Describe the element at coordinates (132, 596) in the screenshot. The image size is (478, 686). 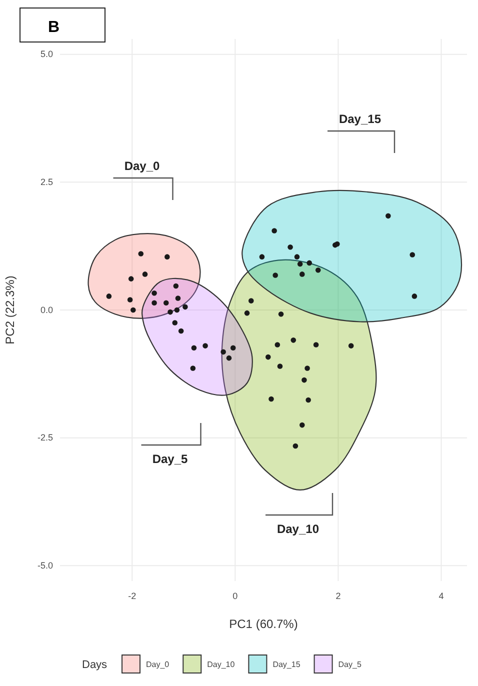
I see `x-tick-label: -2` at that location.